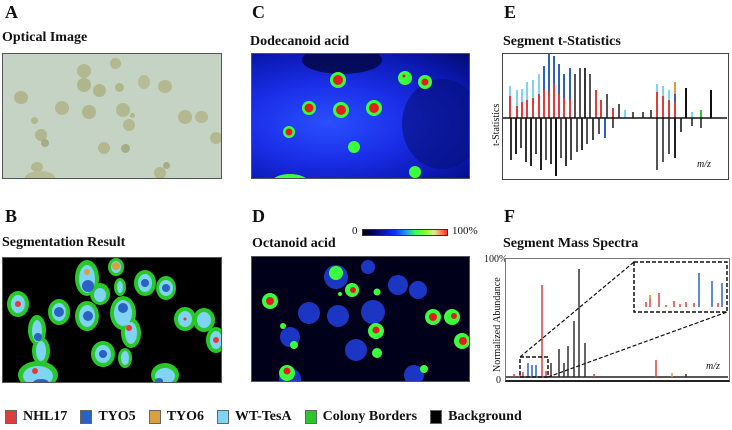 This screenshot has height=430, width=732. What do you see at coordinates (360, 319) in the screenshot?
I see `octanoid-acid-image` at bounding box center [360, 319].